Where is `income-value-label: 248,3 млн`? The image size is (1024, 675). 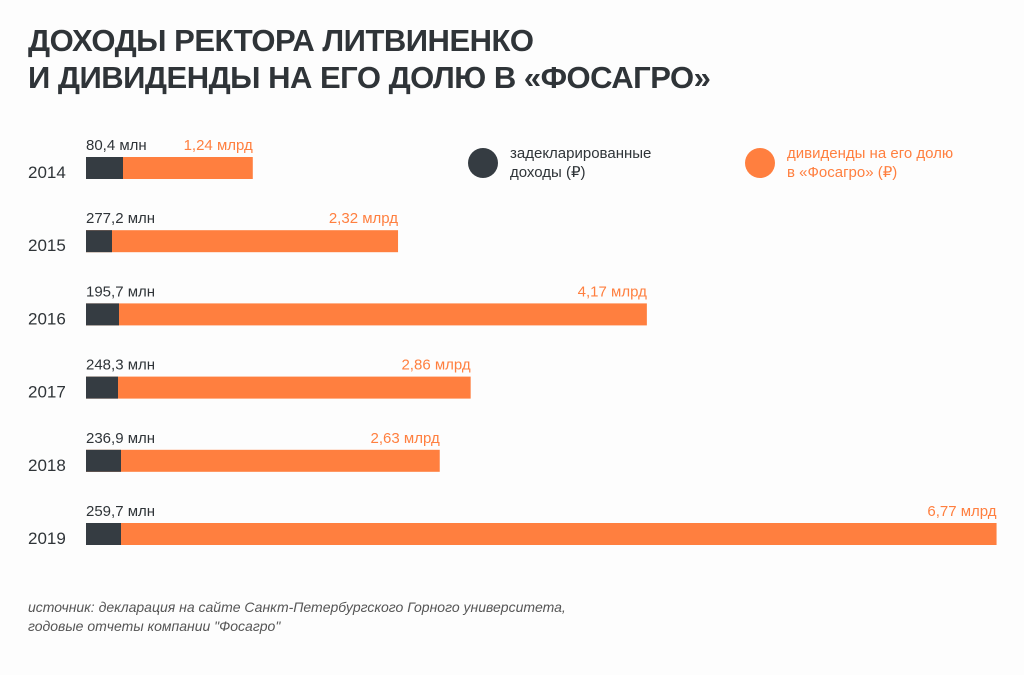 income-value-label: 248,3 млн is located at coordinates (120, 365).